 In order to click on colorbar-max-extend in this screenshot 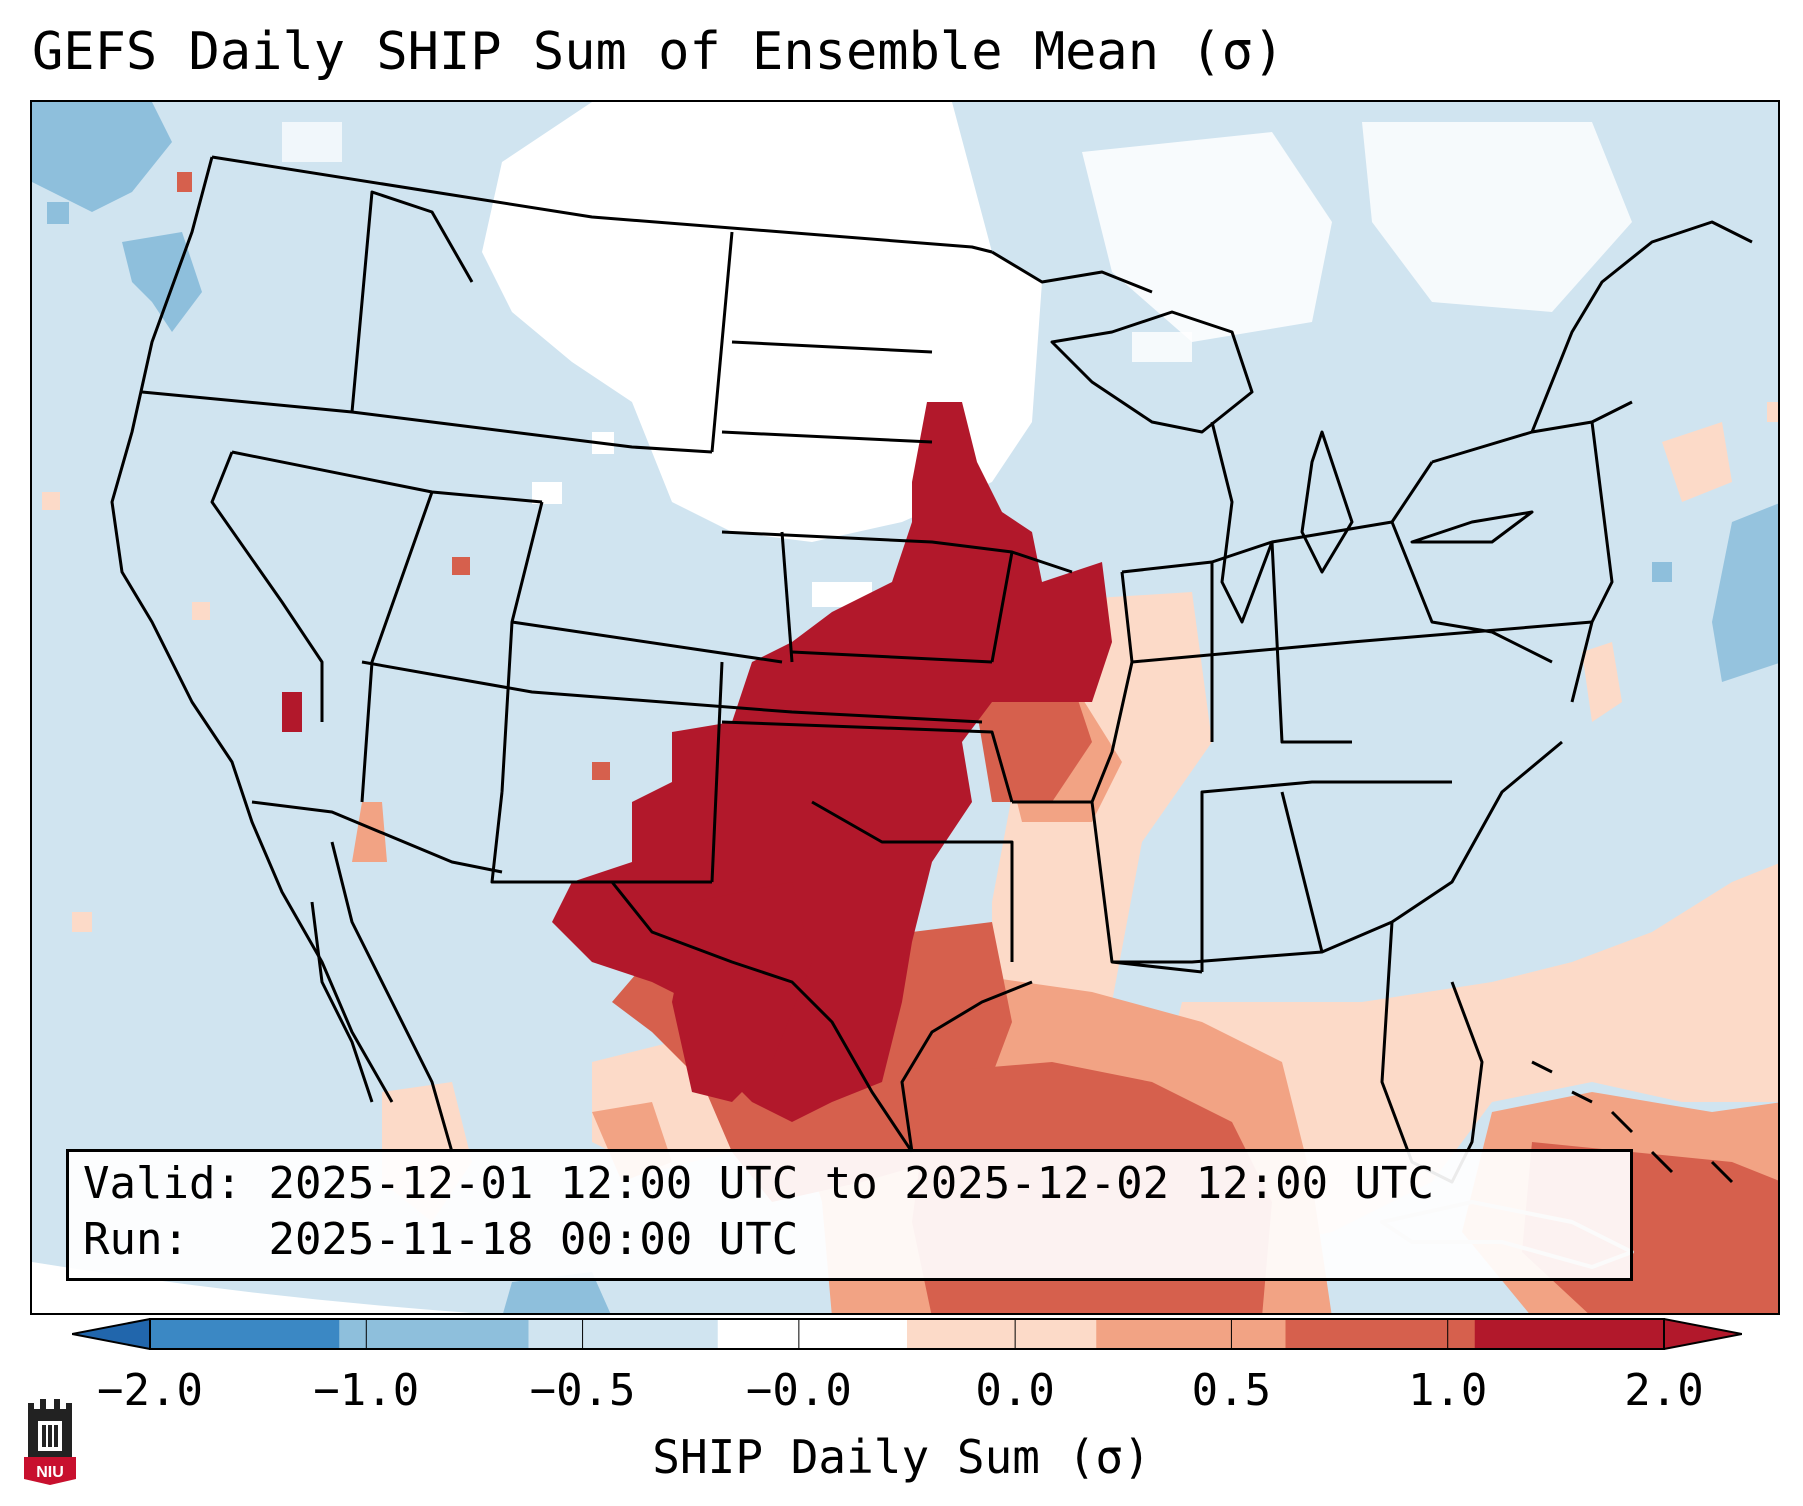, I will do `click(1702, 1334)`.